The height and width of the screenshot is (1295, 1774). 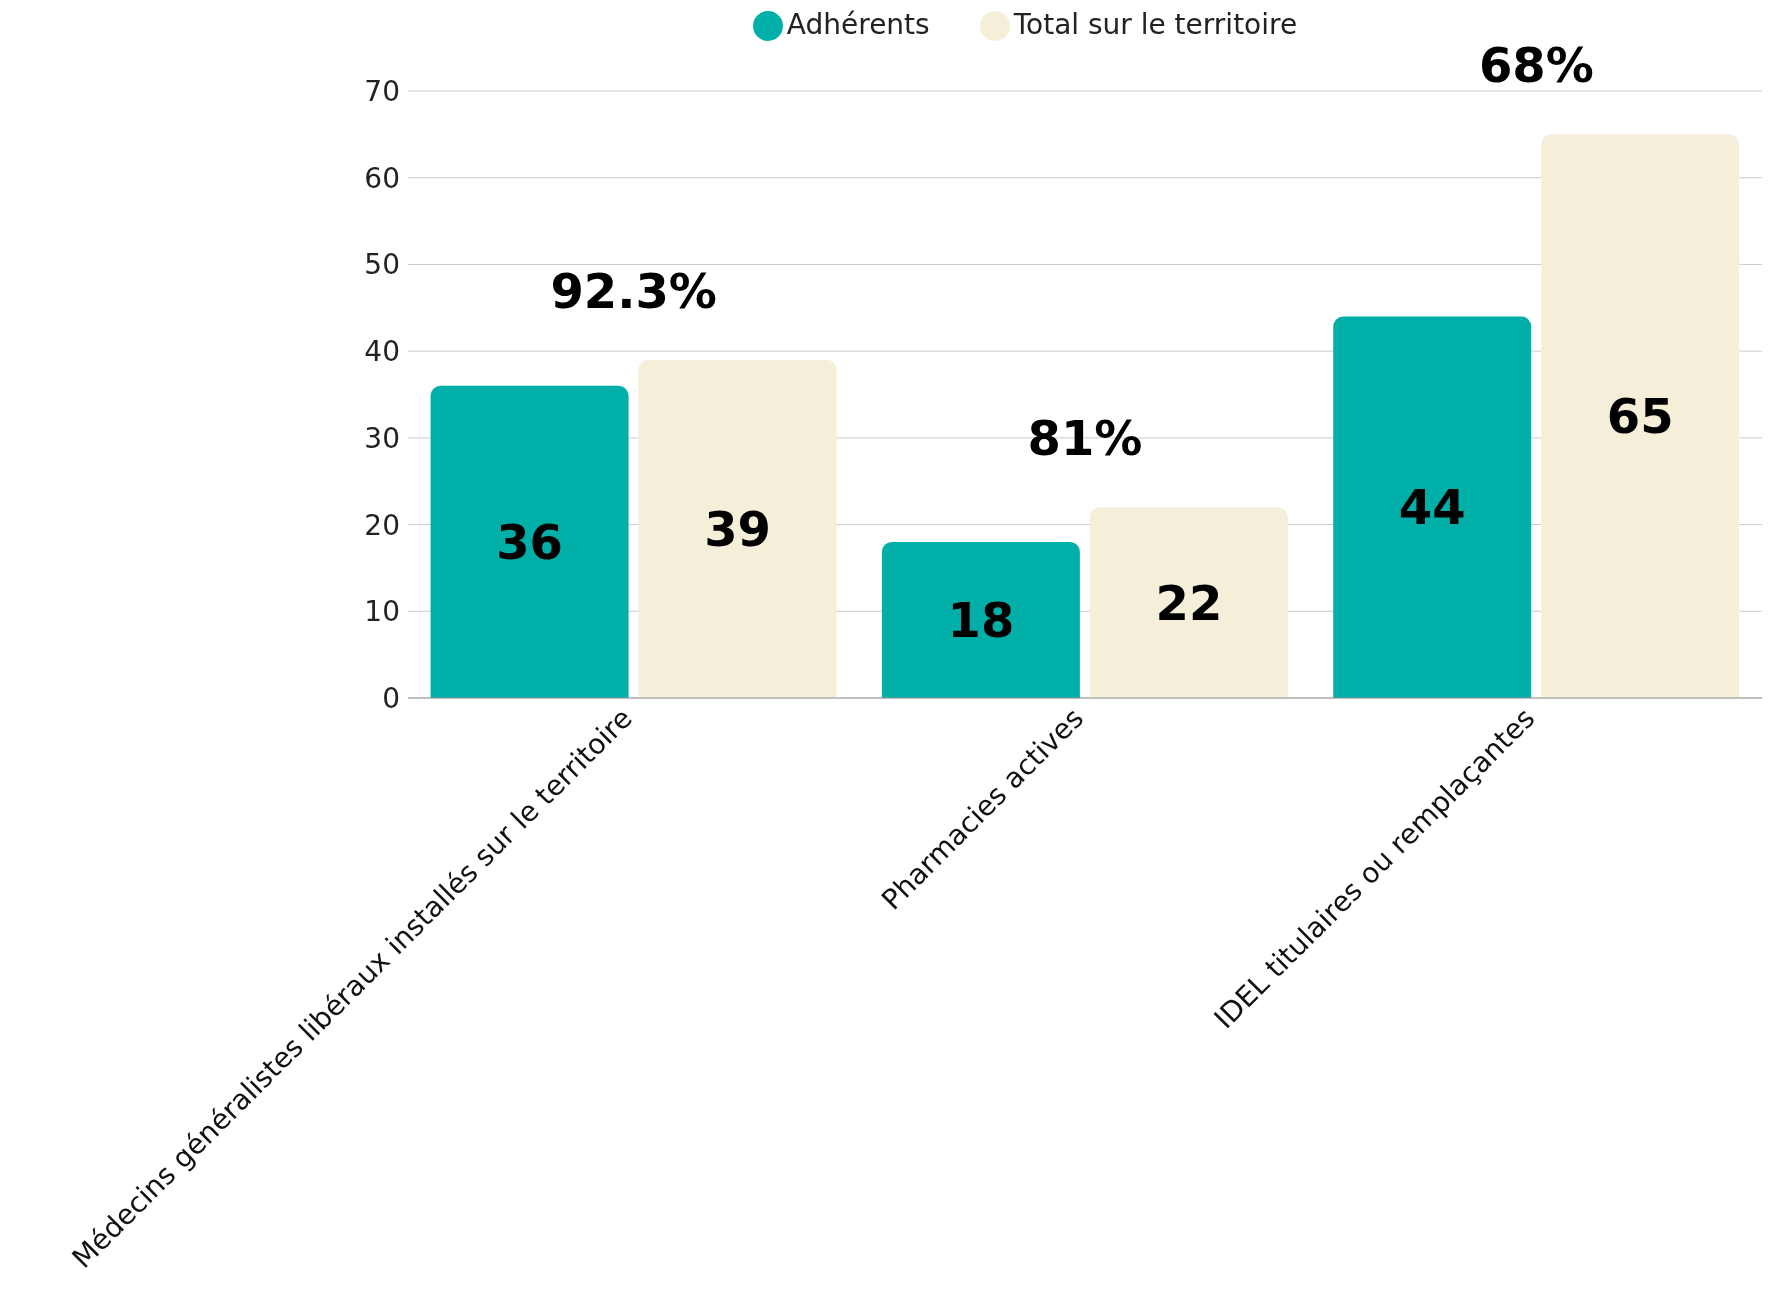 I want to click on y-tick-label: 50, so click(x=382, y=265).